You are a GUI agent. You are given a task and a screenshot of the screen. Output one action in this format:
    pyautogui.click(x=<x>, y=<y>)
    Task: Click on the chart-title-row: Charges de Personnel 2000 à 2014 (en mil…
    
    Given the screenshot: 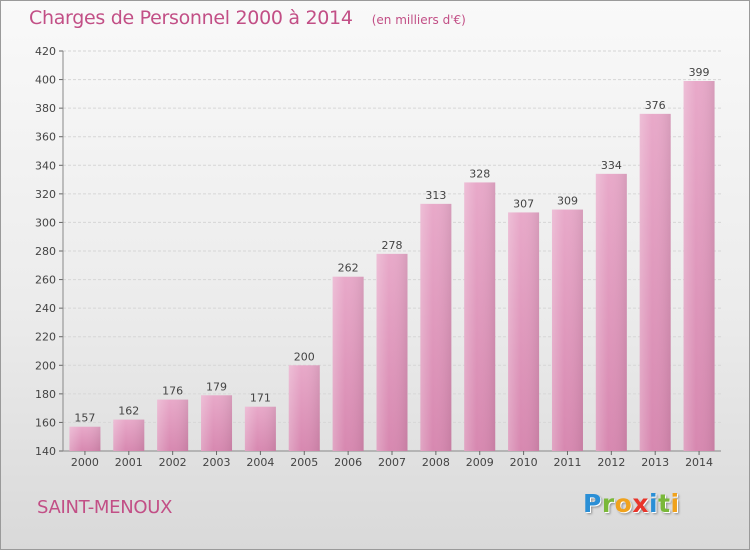 What is the action you would take?
    pyautogui.click(x=247, y=18)
    